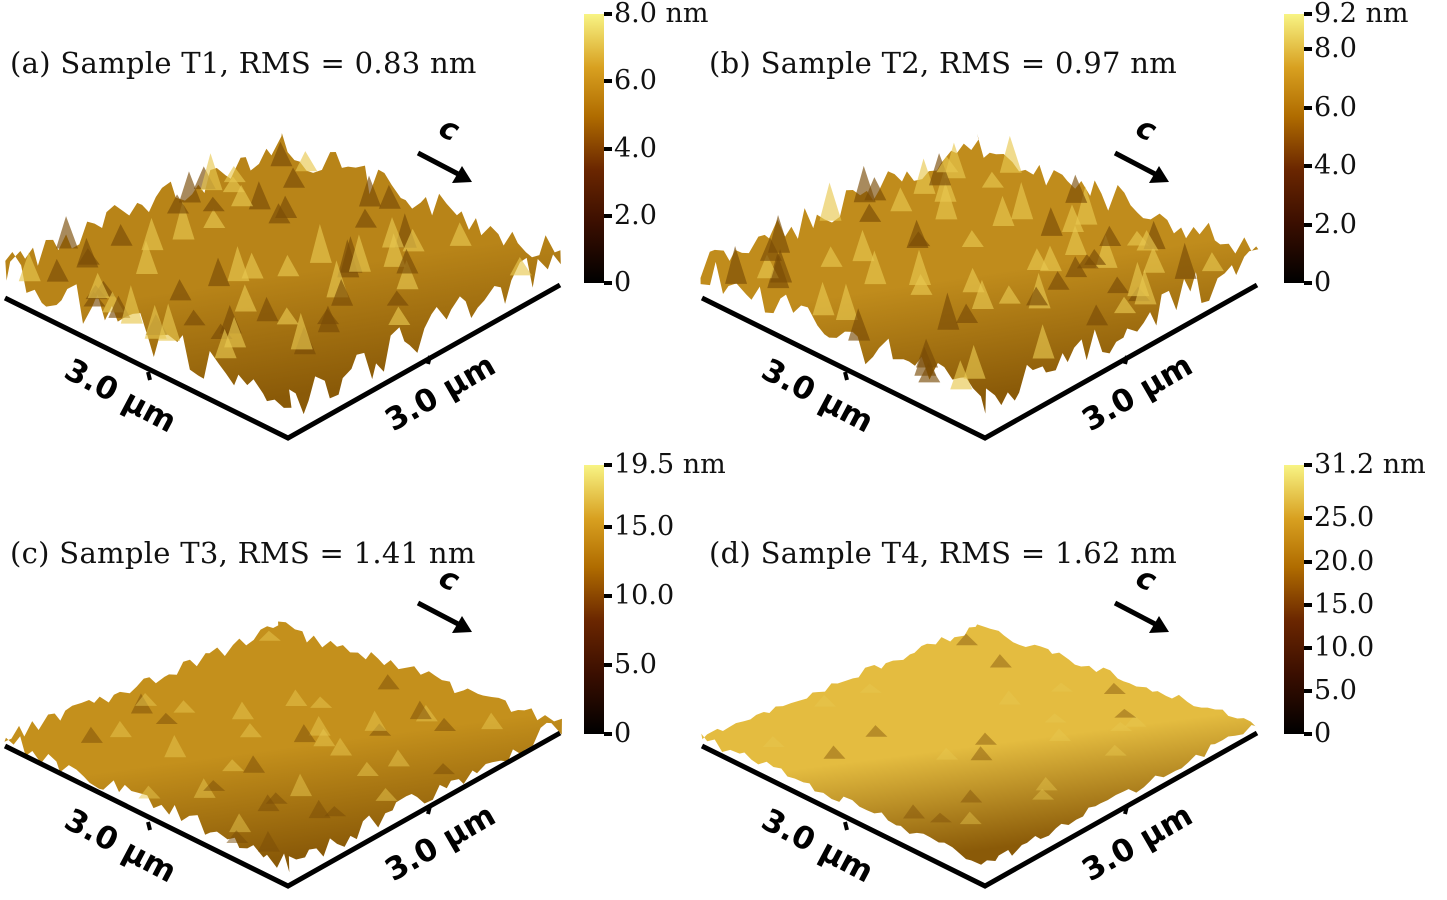 The height and width of the screenshot is (900, 1447). I want to click on colorbar-tick-label: 19.5 nm, so click(670, 464).